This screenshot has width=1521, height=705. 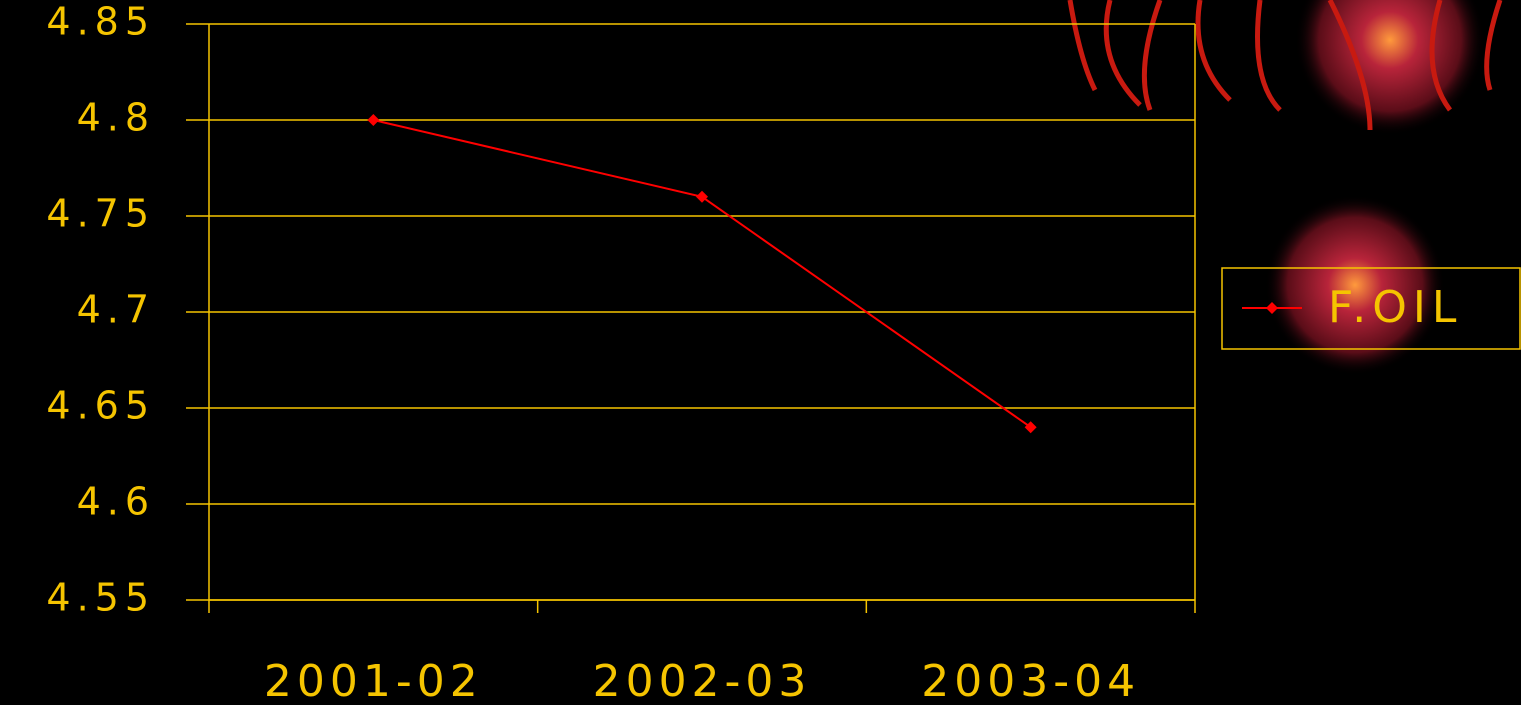 I want to click on y-tick-label: 4.6, so click(x=116, y=502).